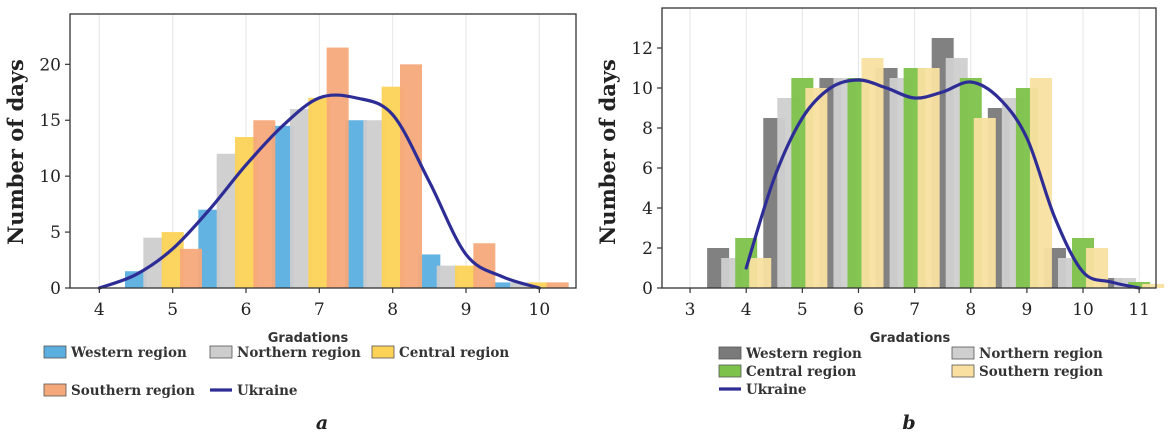  What do you see at coordinates (55, 233) in the screenshot?
I see `y-tick-label-a-1: 5` at bounding box center [55, 233].